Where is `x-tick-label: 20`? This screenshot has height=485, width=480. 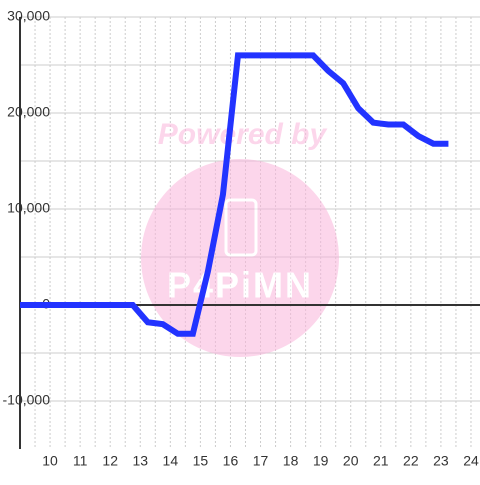
x-tick-label: 20 is located at coordinates (351, 461).